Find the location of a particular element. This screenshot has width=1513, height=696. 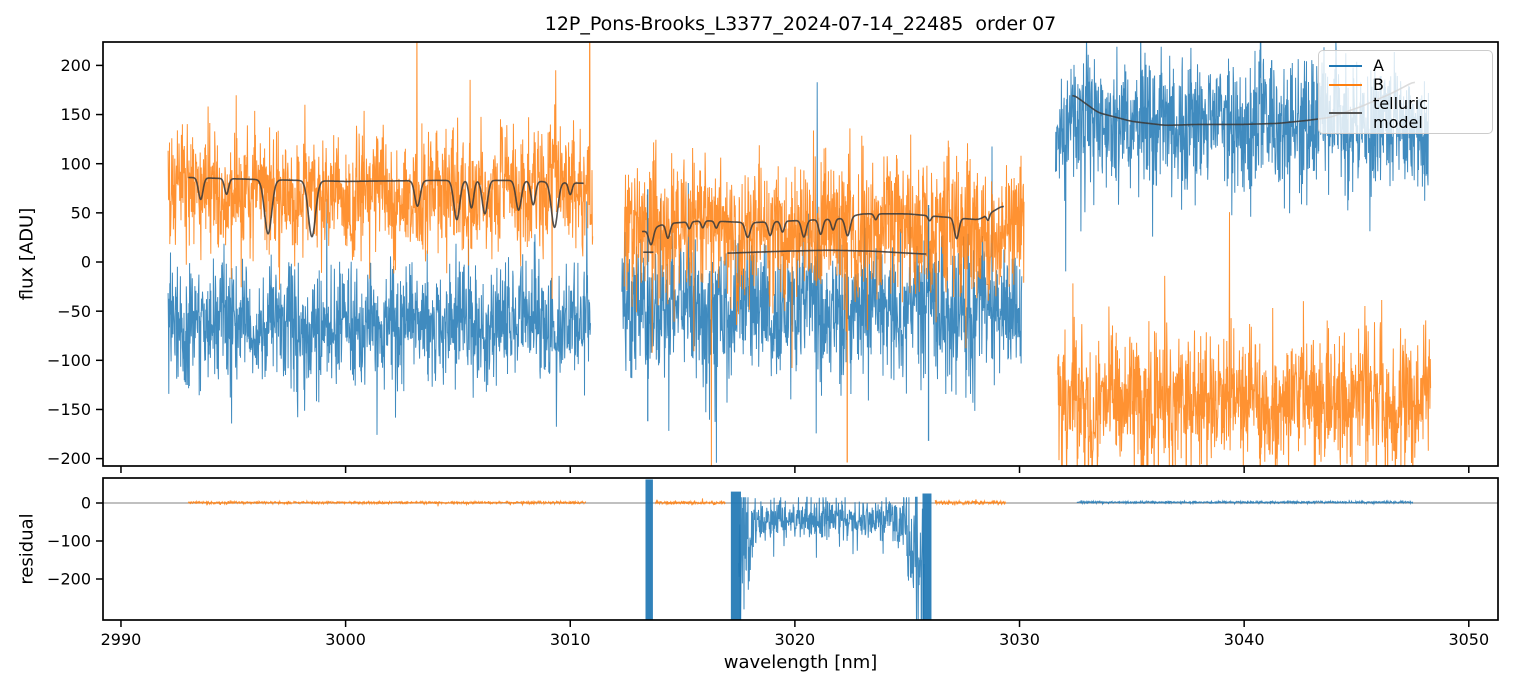

x-tick-label: 3010 is located at coordinates (570, 639).